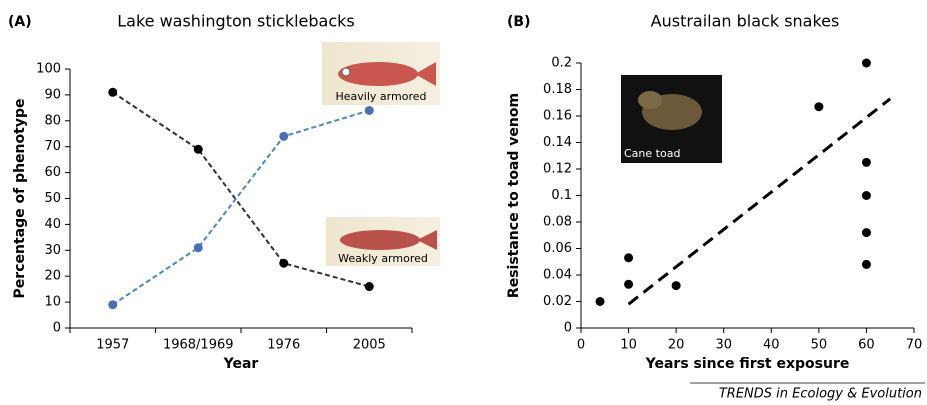 This screenshot has height=405, width=927. What do you see at coordinates (557, 275) in the screenshot?
I see `y-tick-label: 0.04` at bounding box center [557, 275].